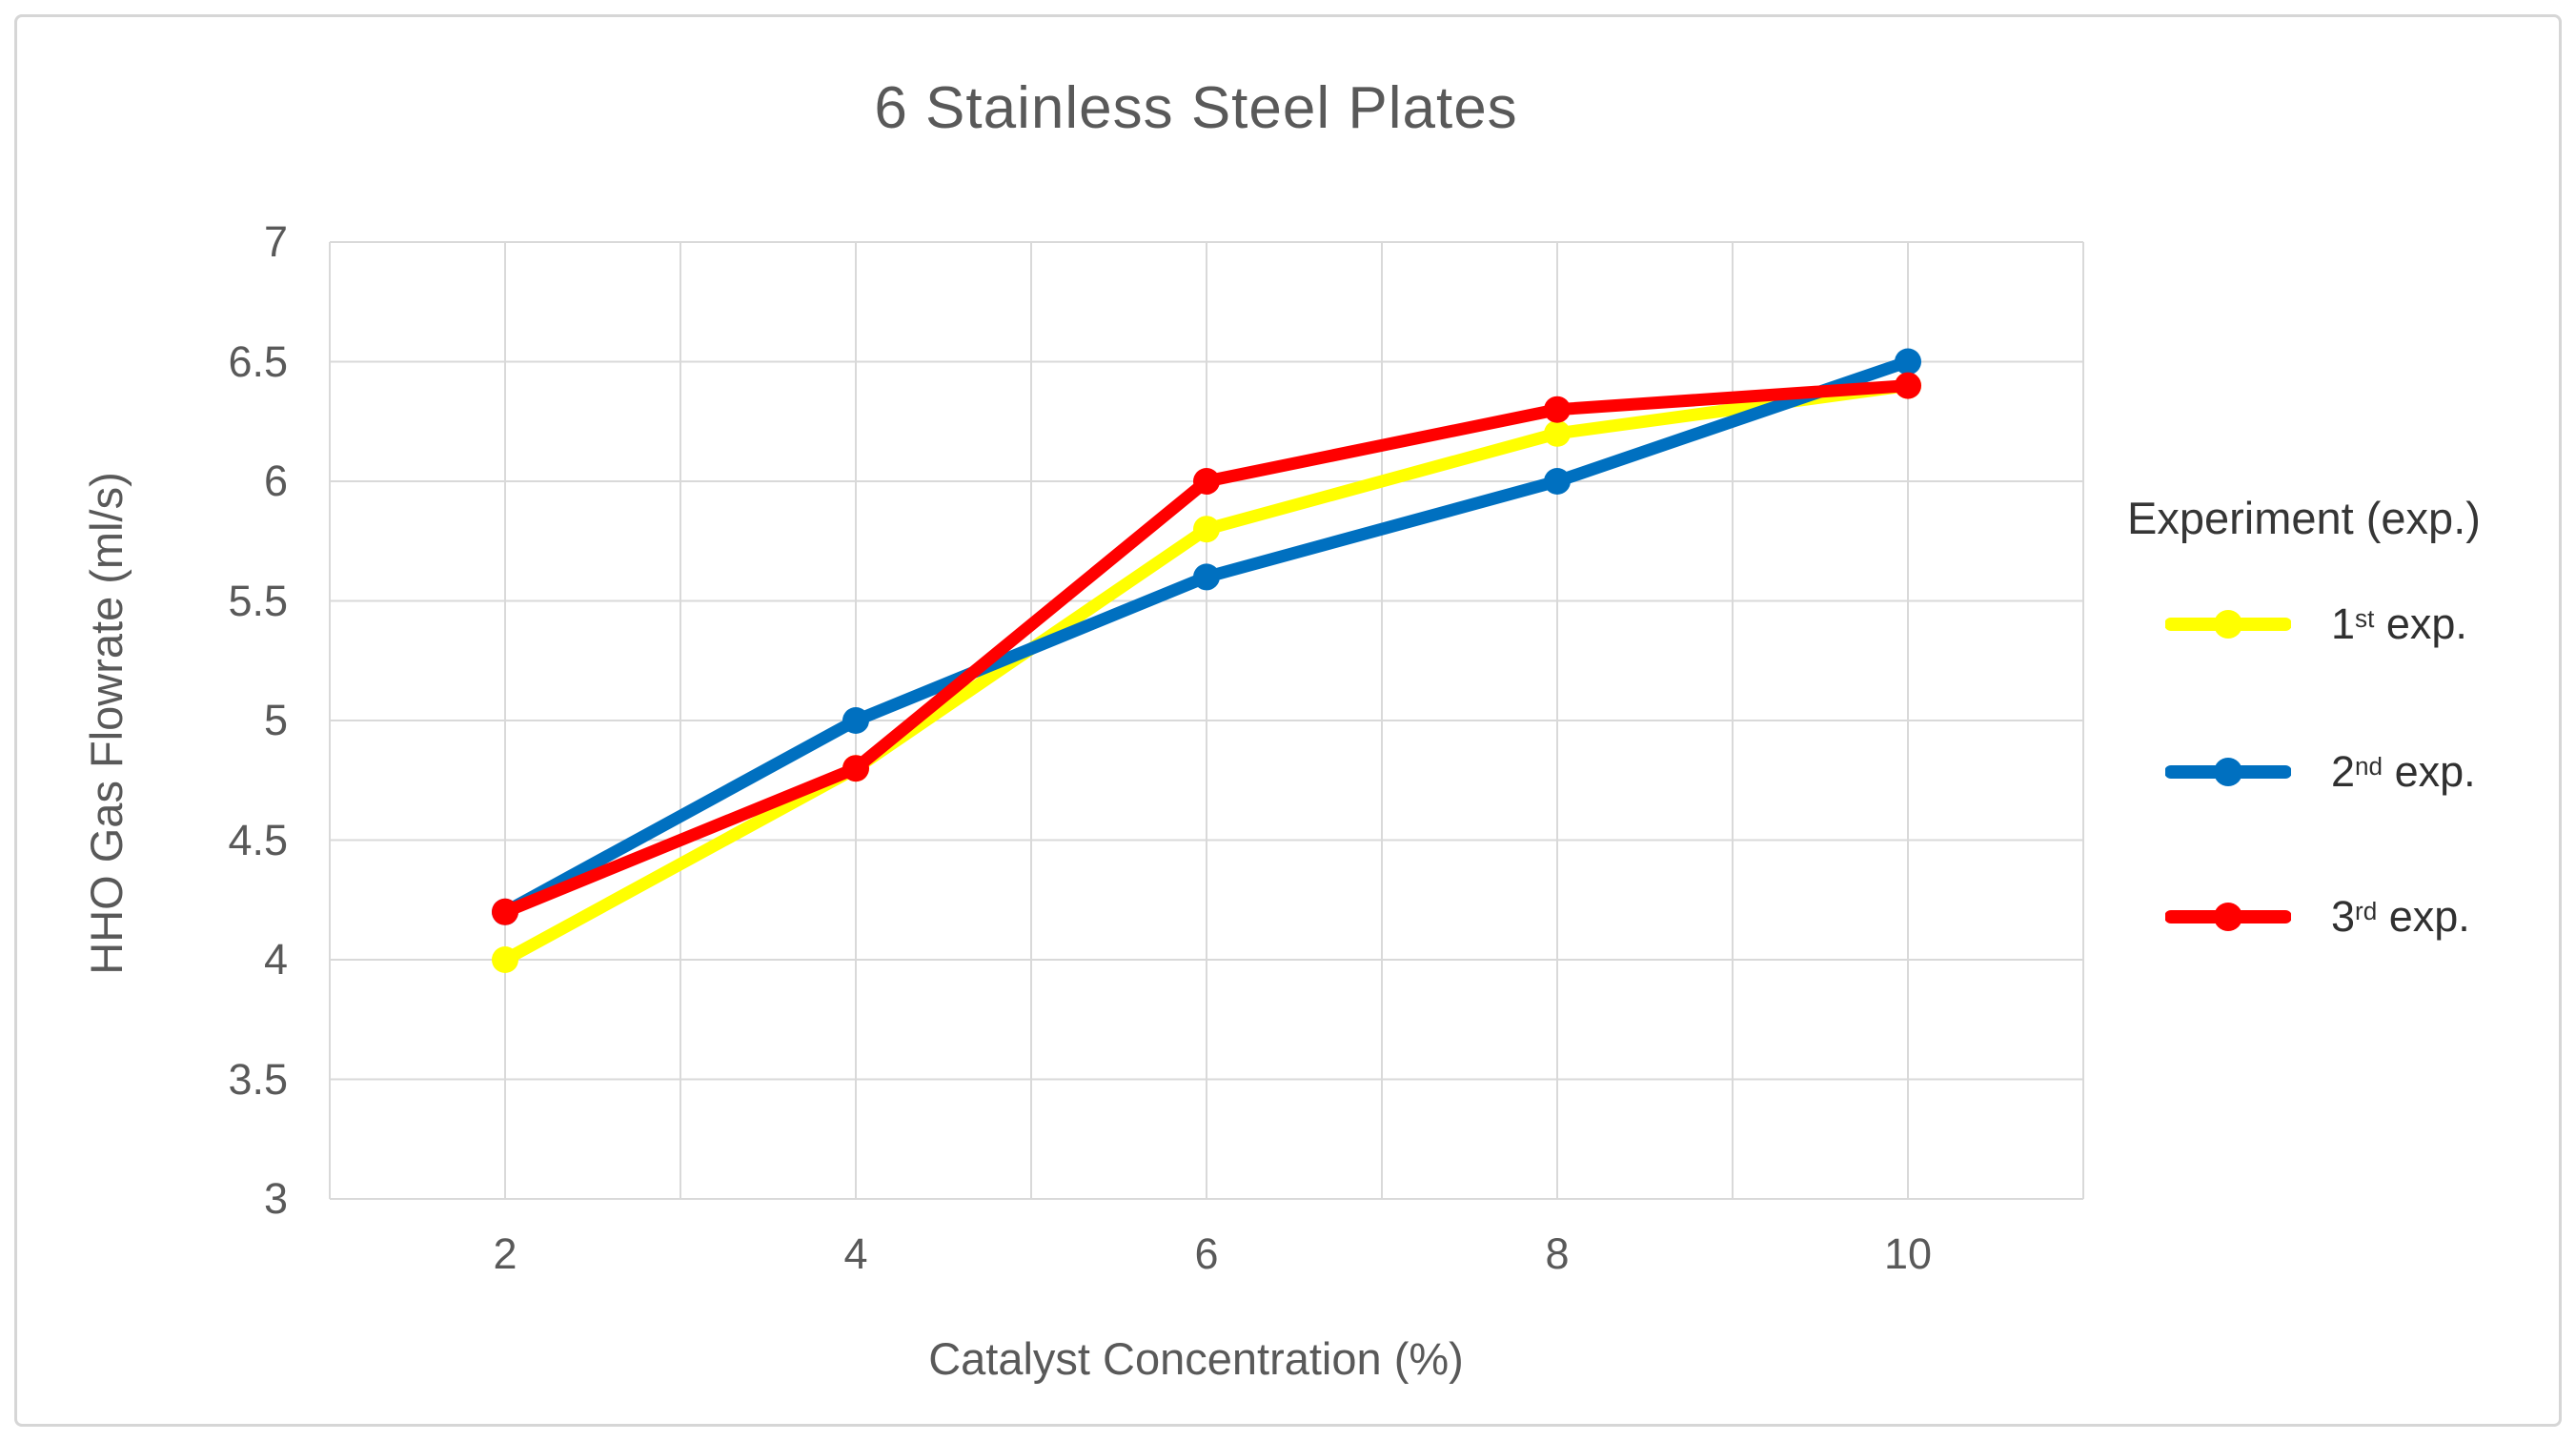 Image resolution: width=2576 pixels, height=1441 pixels. I want to click on y-tick-label: 3.5, so click(258, 1079).